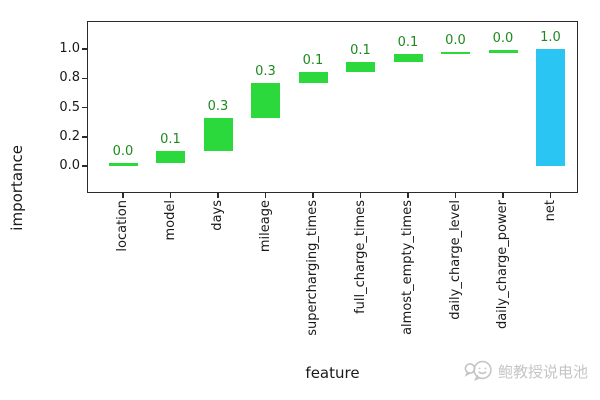 Image resolution: width=600 pixels, height=400 pixels. What do you see at coordinates (455, 53) in the screenshot?
I see `waterfall-bar-daily_charge_level` at bounding box center [455, 53].